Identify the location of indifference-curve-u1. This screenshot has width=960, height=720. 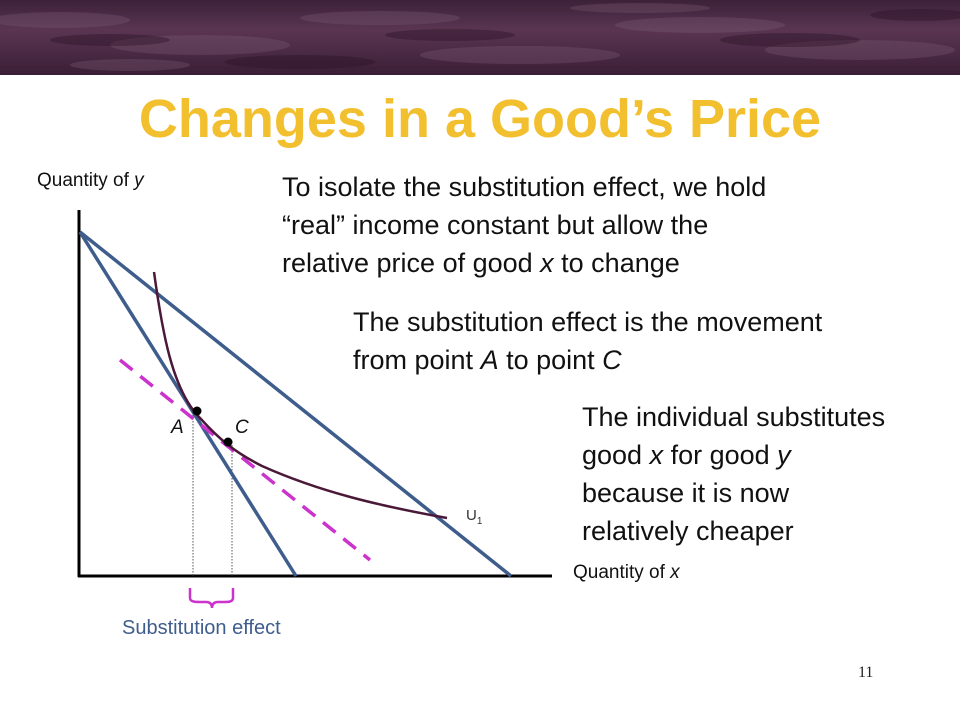
(300, 395).